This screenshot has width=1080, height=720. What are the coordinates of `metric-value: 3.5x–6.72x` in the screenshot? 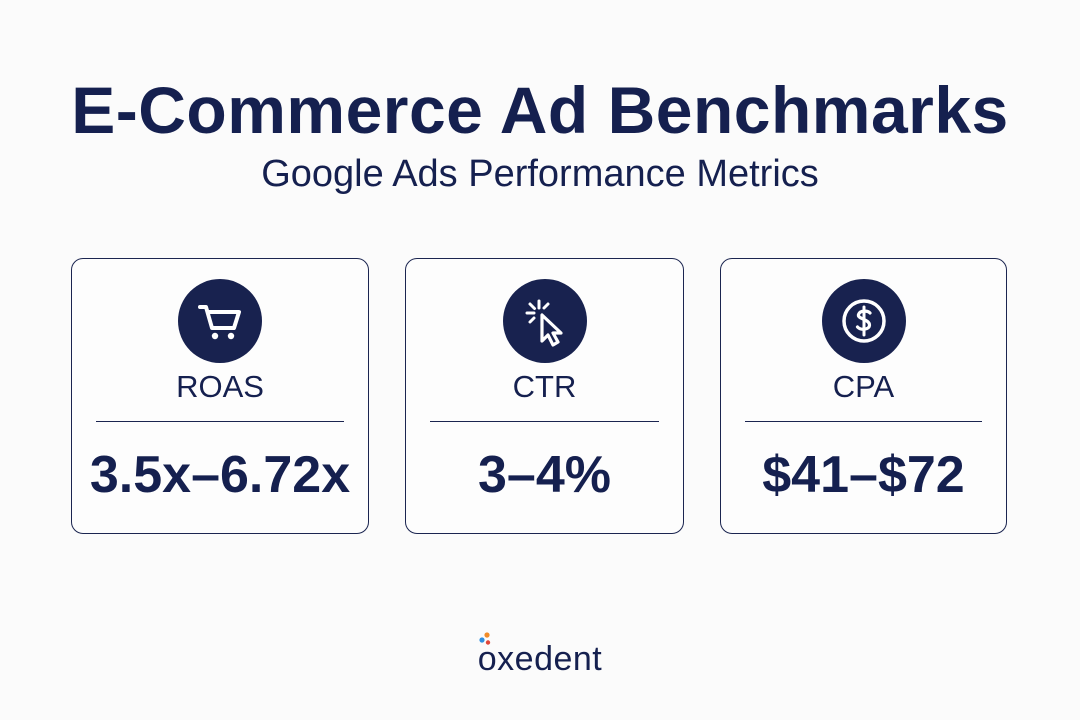 It's located at (220, 475).